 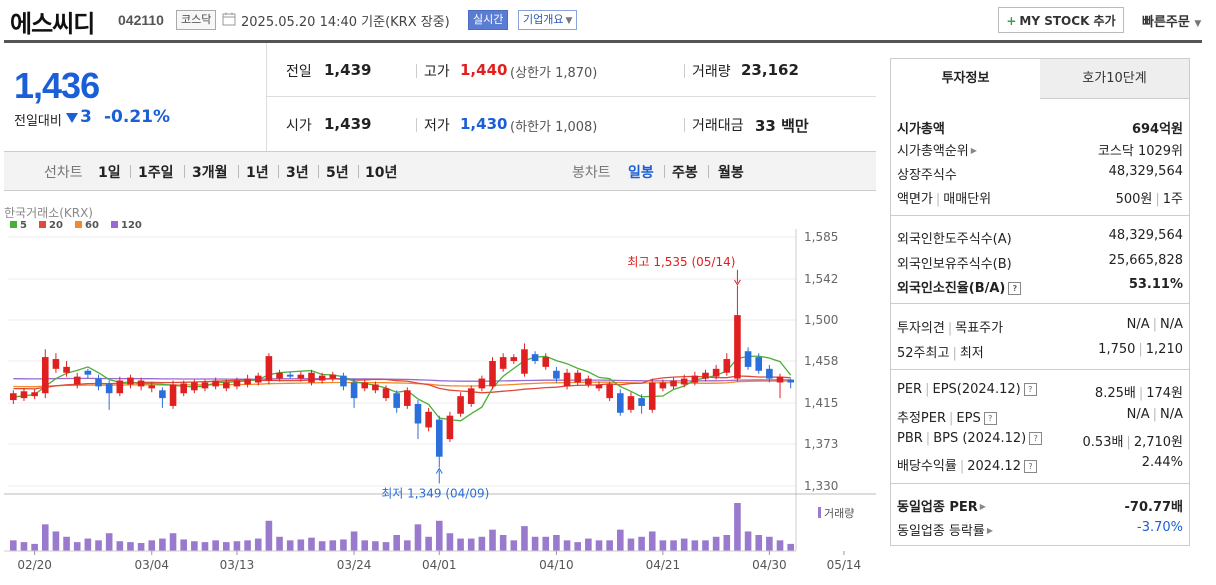 I want to click on ma-legend-label: 20, so click(x=56, y=225).